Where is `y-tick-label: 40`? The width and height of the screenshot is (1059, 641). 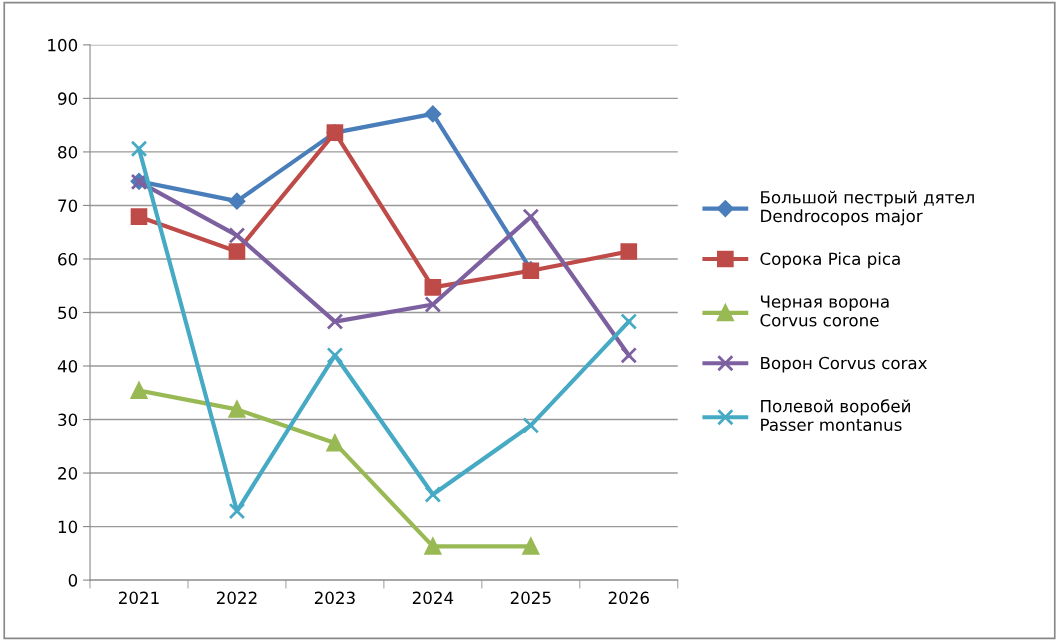
y-tick-label: 40 is located at coordinates (67, 366).